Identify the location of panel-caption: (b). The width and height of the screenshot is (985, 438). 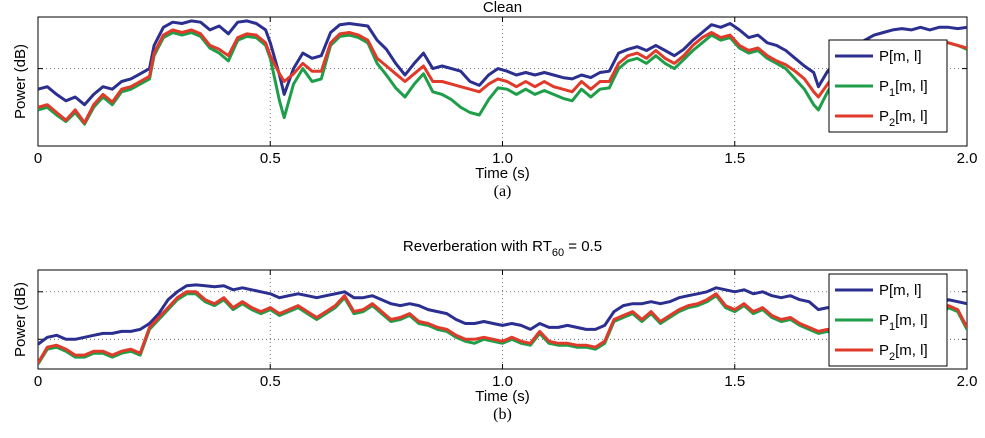
(502, 414).